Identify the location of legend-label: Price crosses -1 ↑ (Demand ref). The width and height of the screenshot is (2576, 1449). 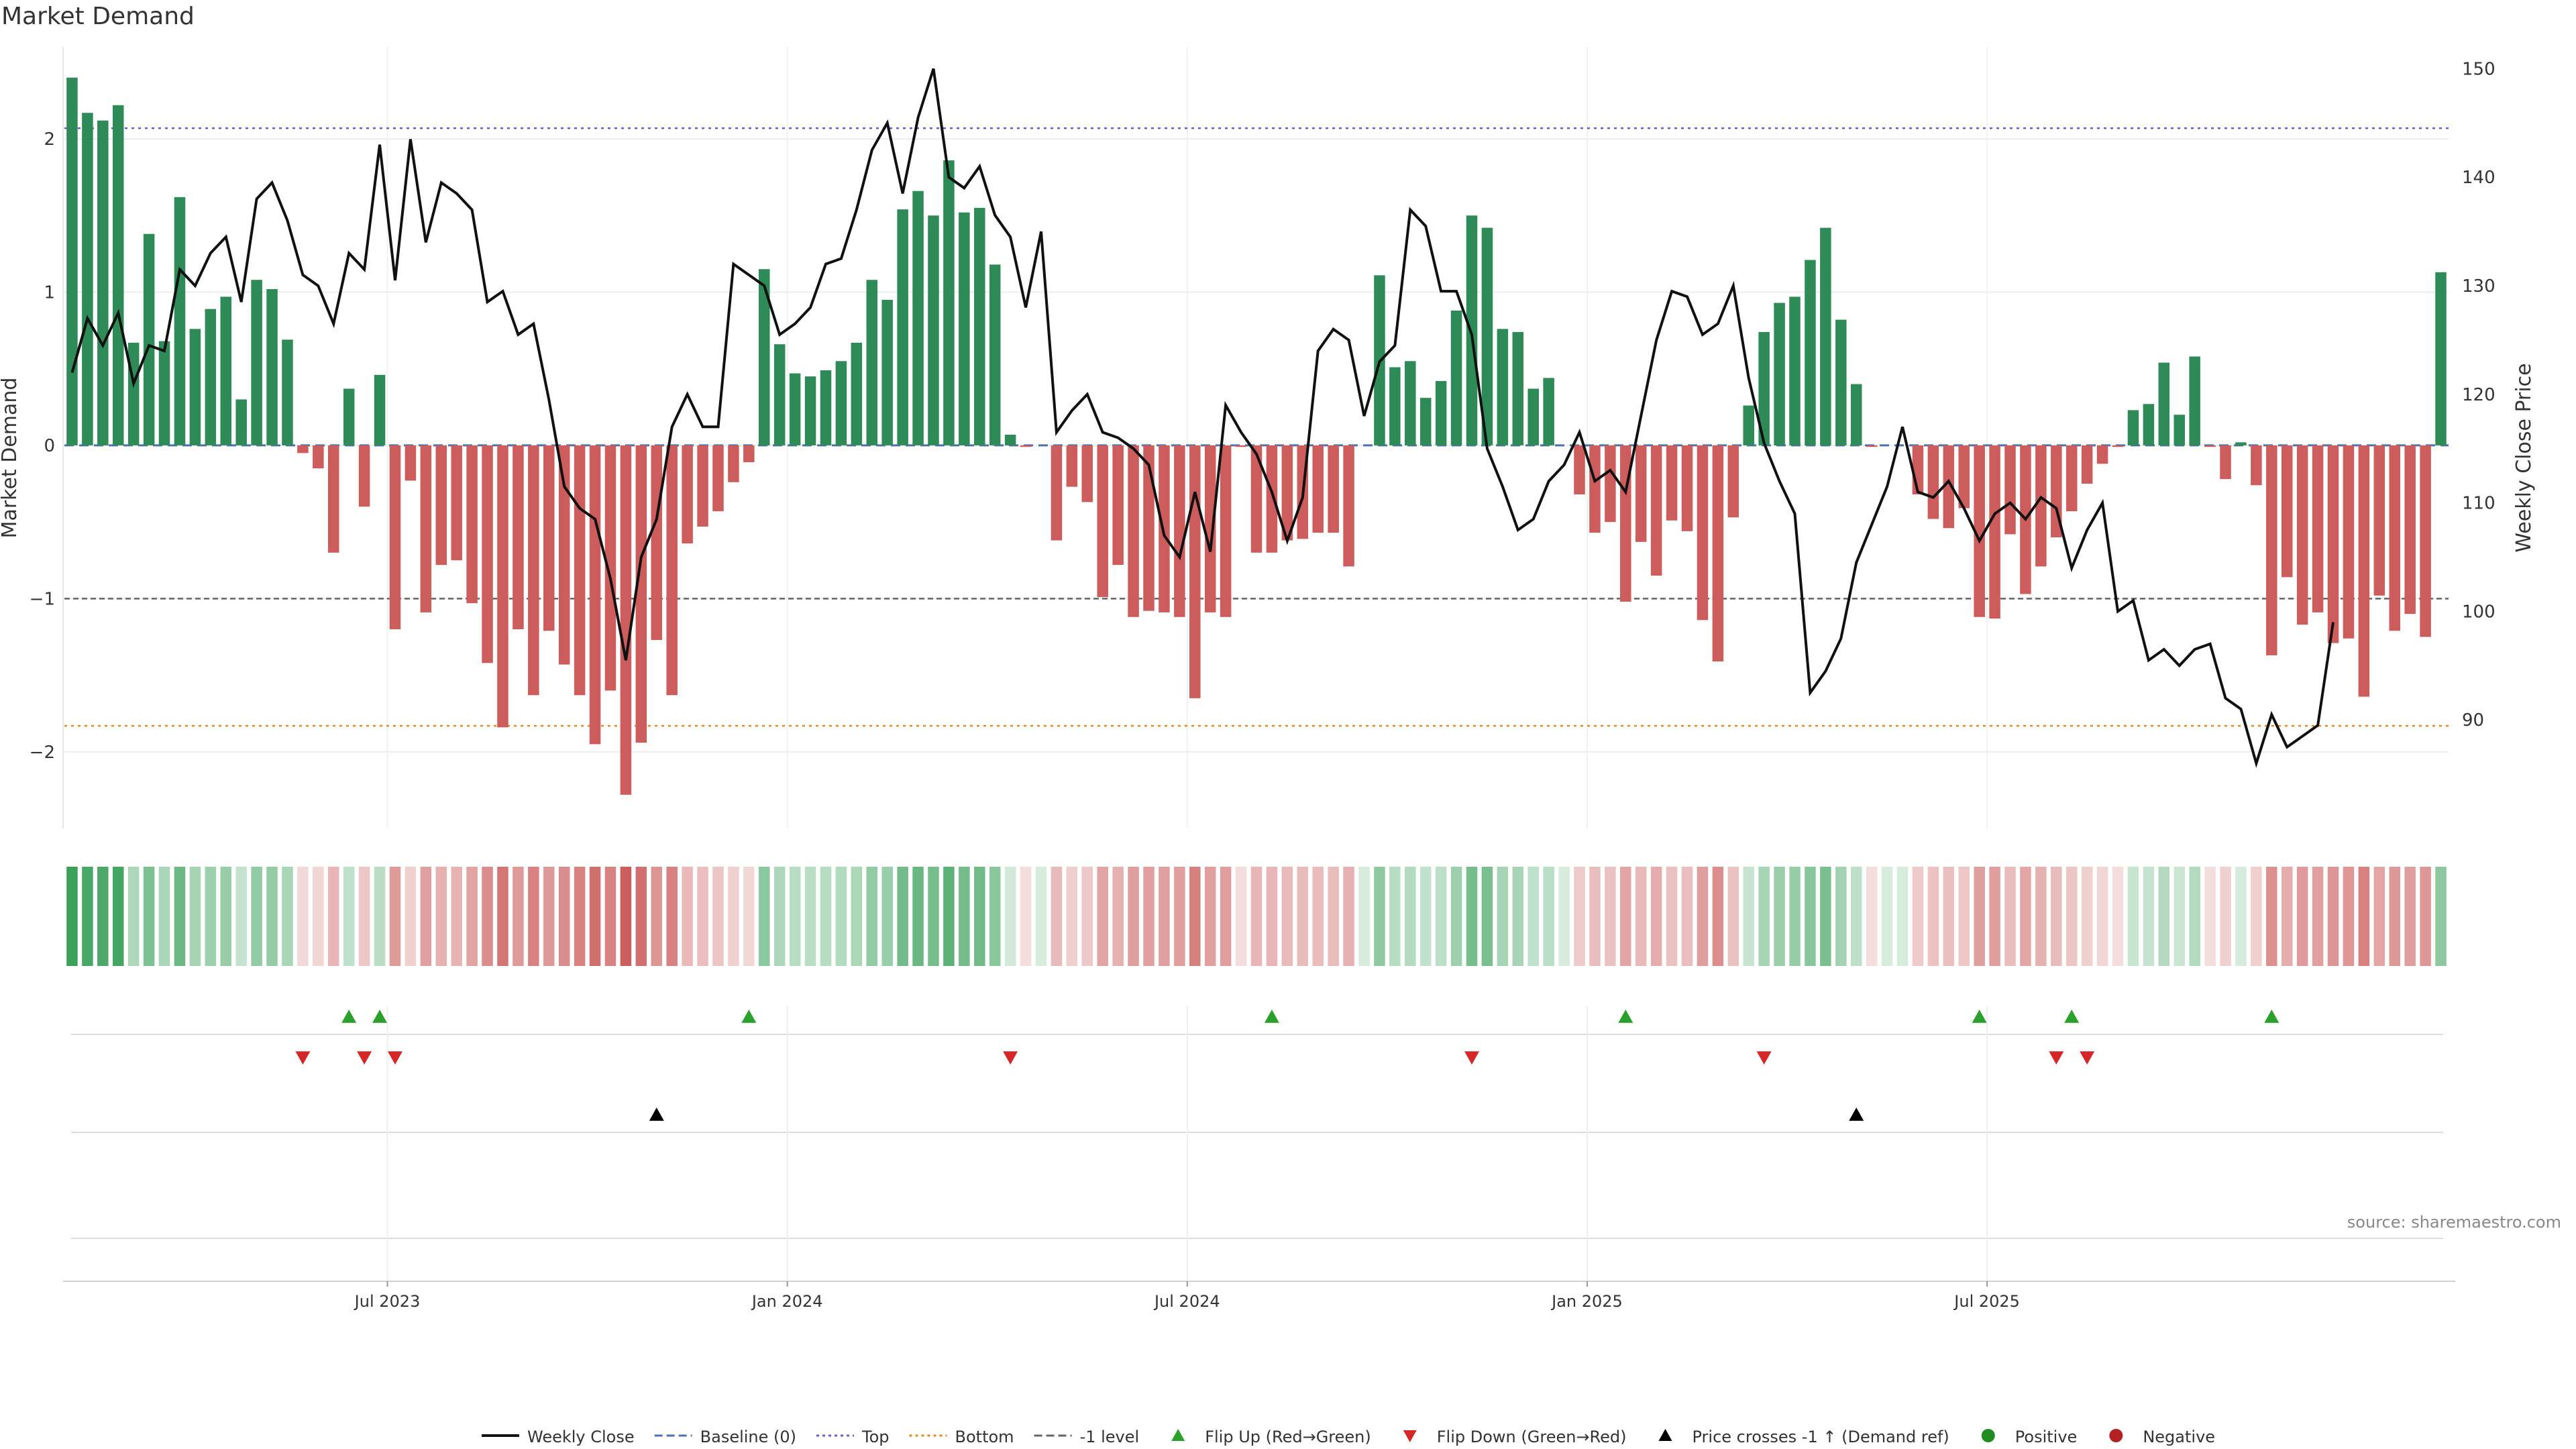
(1821, 1437).